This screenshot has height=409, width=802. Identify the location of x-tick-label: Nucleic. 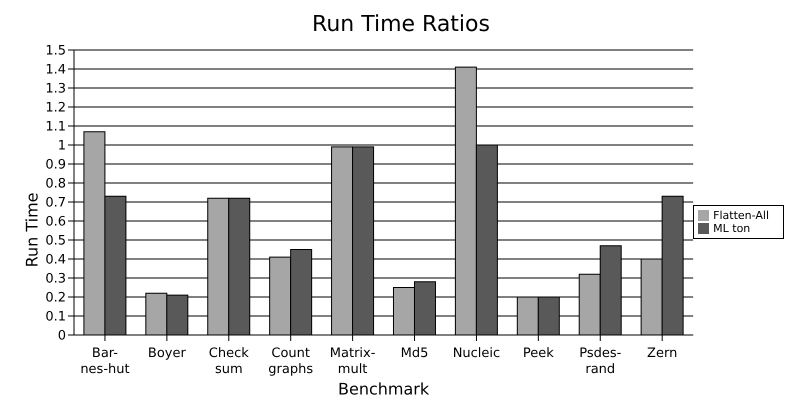
(476, 353).